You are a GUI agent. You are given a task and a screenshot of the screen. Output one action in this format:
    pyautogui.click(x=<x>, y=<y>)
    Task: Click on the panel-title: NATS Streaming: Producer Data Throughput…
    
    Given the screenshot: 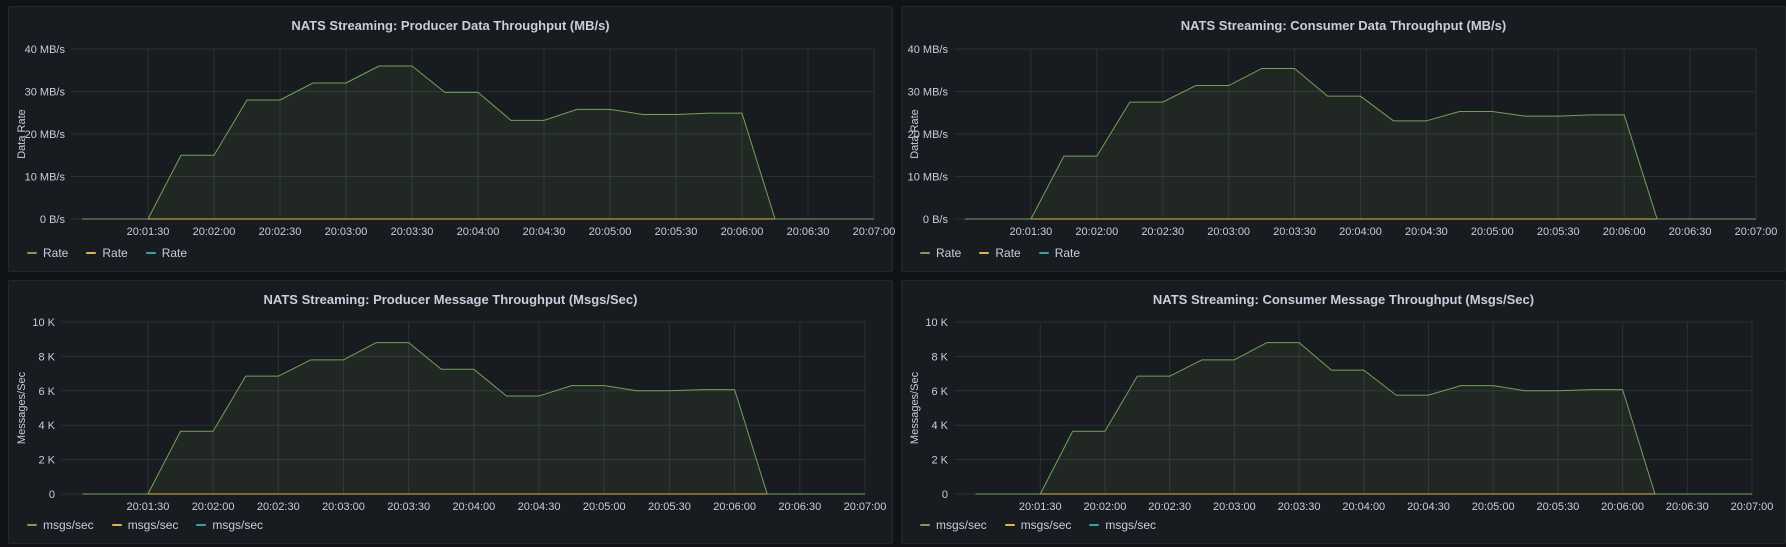 What is the action you would take?
    pyautogui.click(x=450, y=25)
    